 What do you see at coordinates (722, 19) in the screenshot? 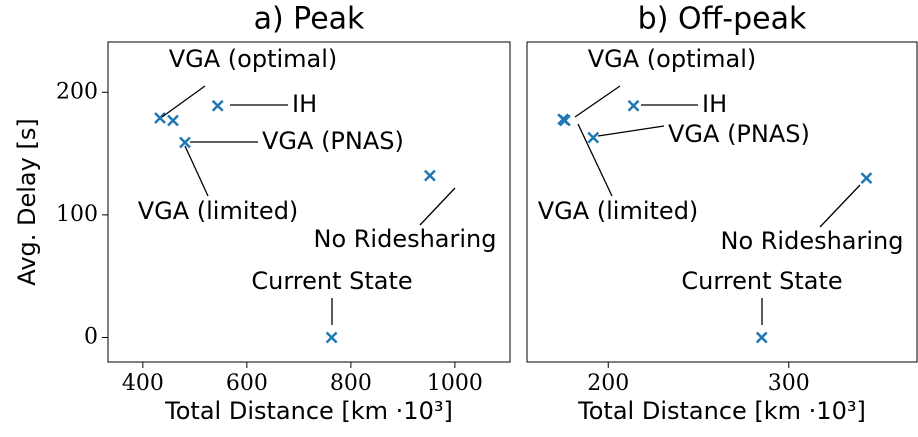
I see `chart-title: b) Off-peak` at bounding box center [722, 19].